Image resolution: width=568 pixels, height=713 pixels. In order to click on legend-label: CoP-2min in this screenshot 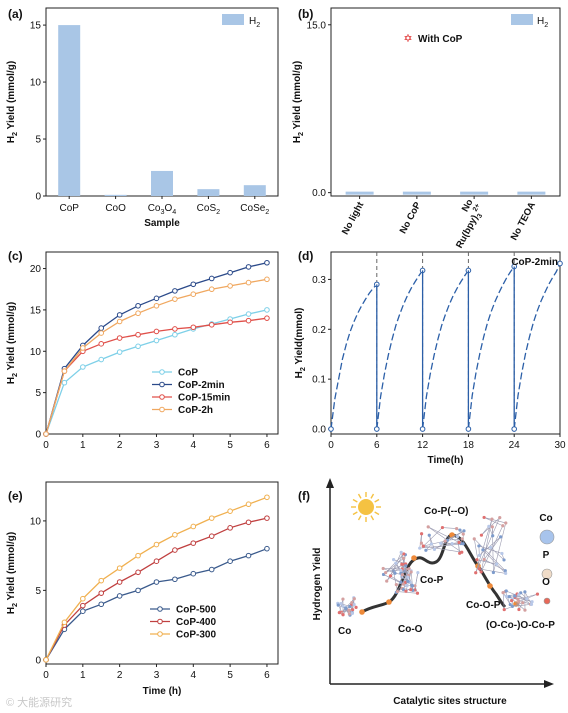, I will do `click(201, 385)`.